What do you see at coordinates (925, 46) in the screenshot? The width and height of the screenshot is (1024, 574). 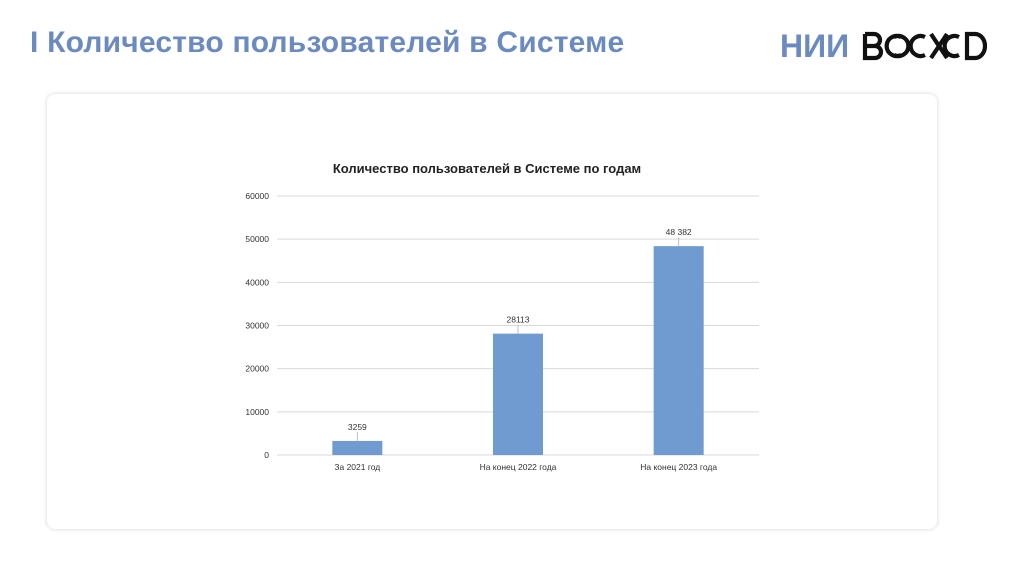 I see `logo-wordmark-icon` at bounding box center [925, 46].